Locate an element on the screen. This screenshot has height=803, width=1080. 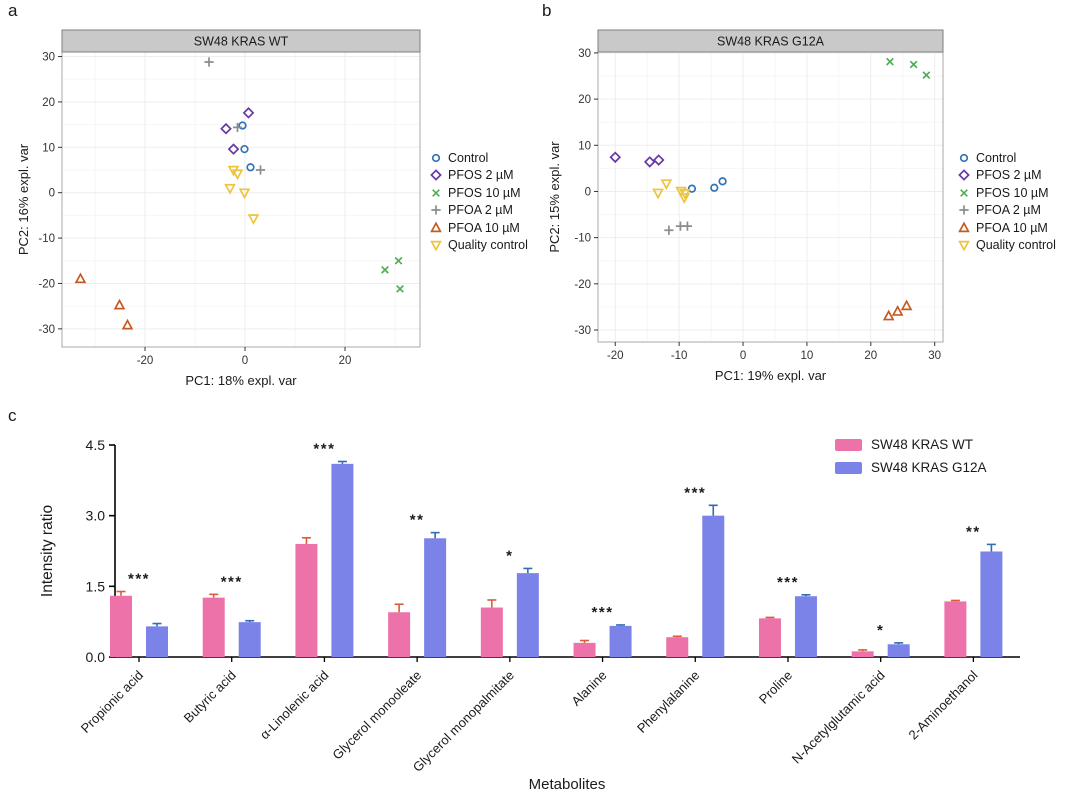
circle-icon is located at coordinates (964, 157).